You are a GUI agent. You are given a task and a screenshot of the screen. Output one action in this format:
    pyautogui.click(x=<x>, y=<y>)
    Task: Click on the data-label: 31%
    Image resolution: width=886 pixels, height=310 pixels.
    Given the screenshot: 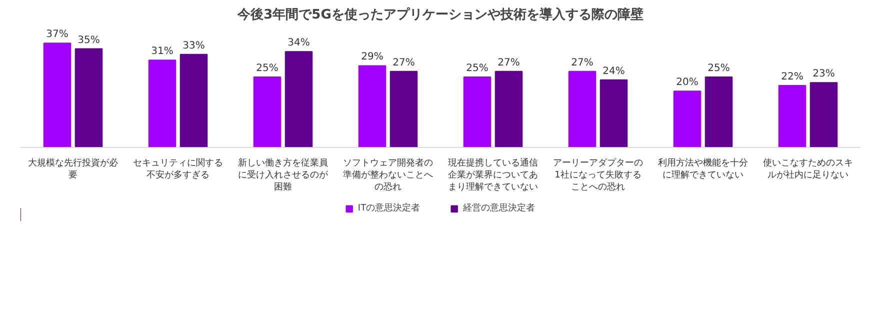 What is the action you would take?
    pyautogui.click(x=162, y=52)
    